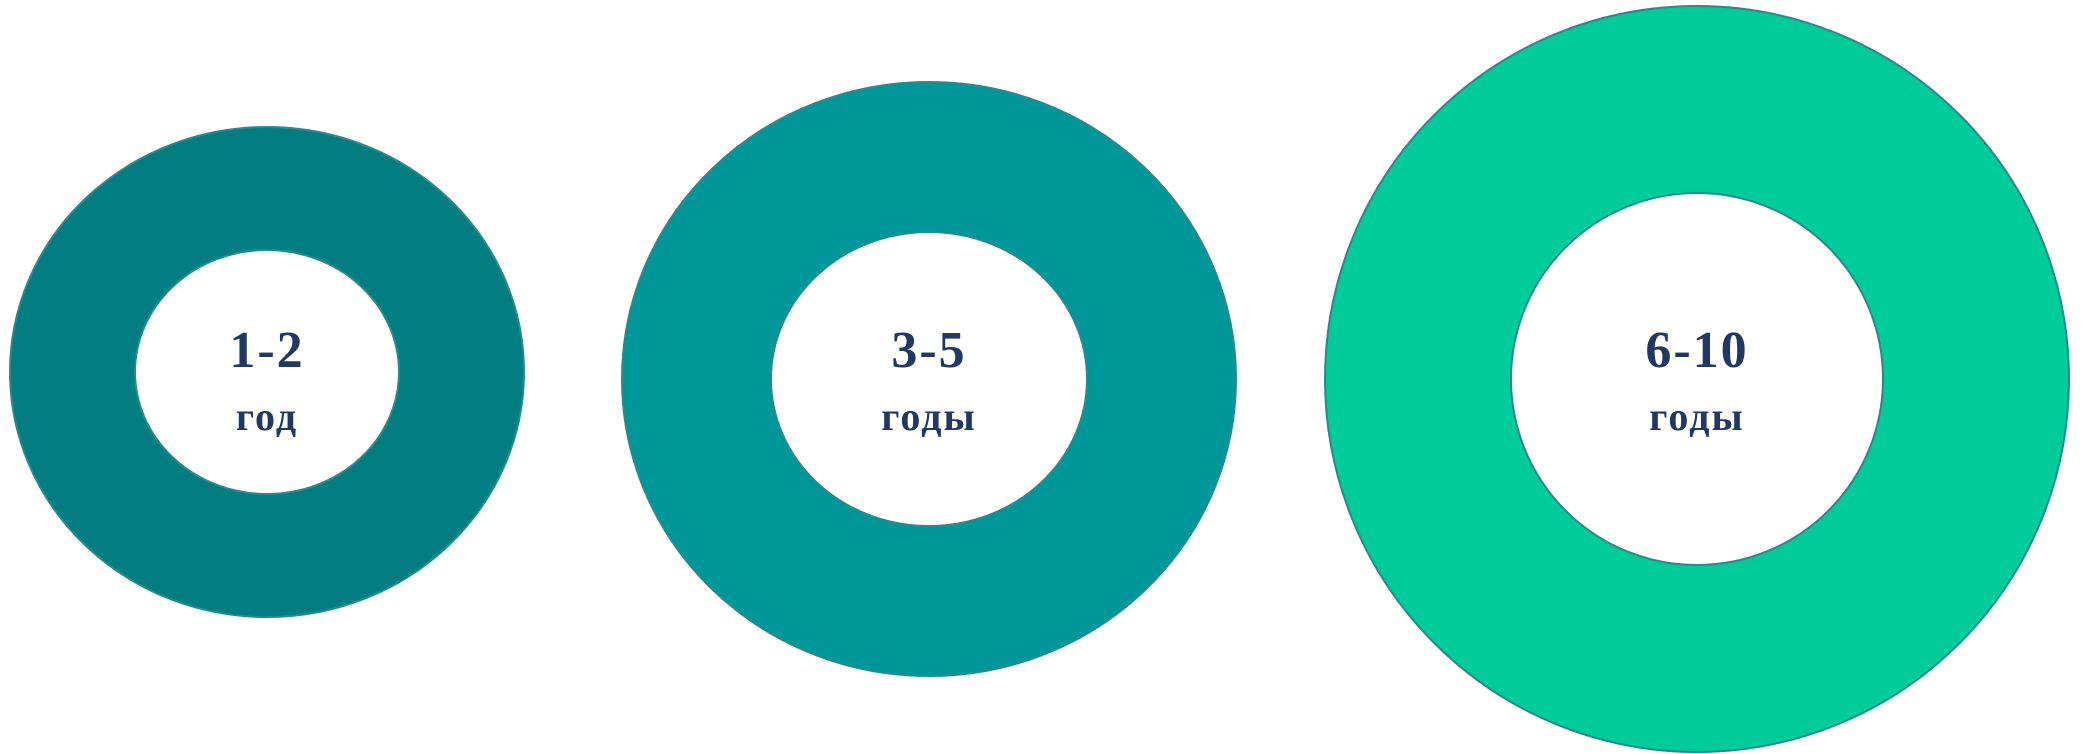  What do you see at coordinates (929, 416) in the screenshot?
I see `ring-2-unit: годы` at bounding box center [929, 416].